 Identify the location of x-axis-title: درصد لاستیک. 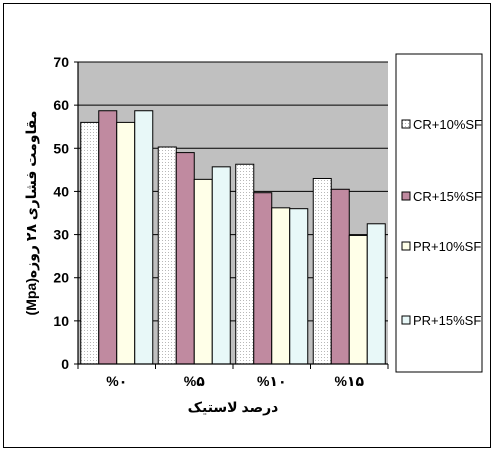
(233, 407).